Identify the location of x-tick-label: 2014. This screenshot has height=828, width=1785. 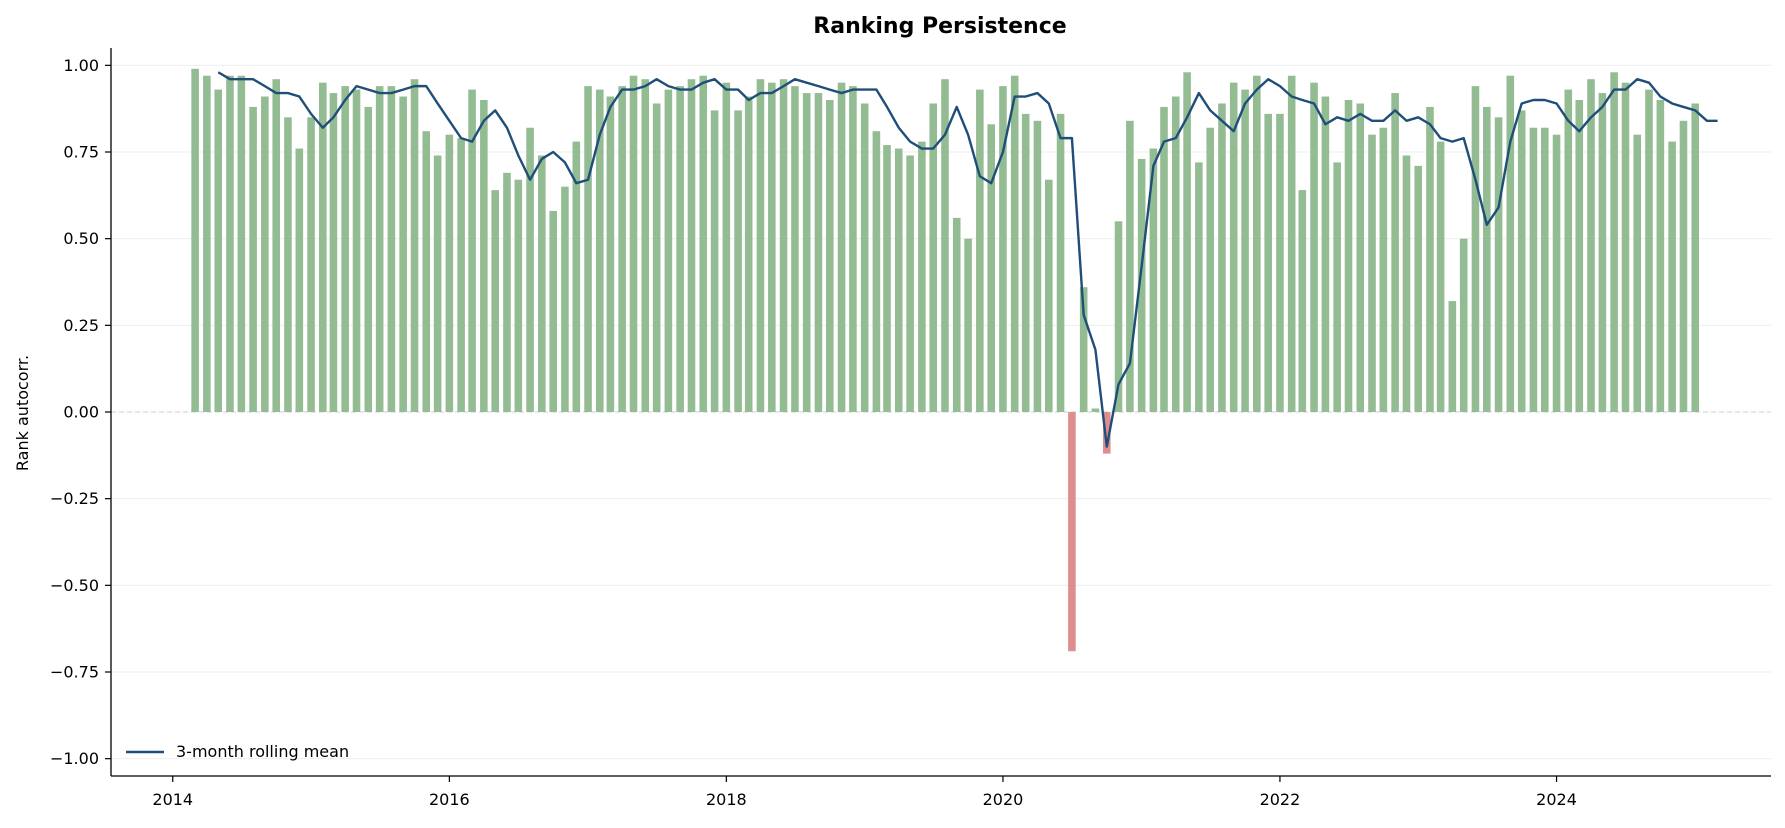
(172, 799).